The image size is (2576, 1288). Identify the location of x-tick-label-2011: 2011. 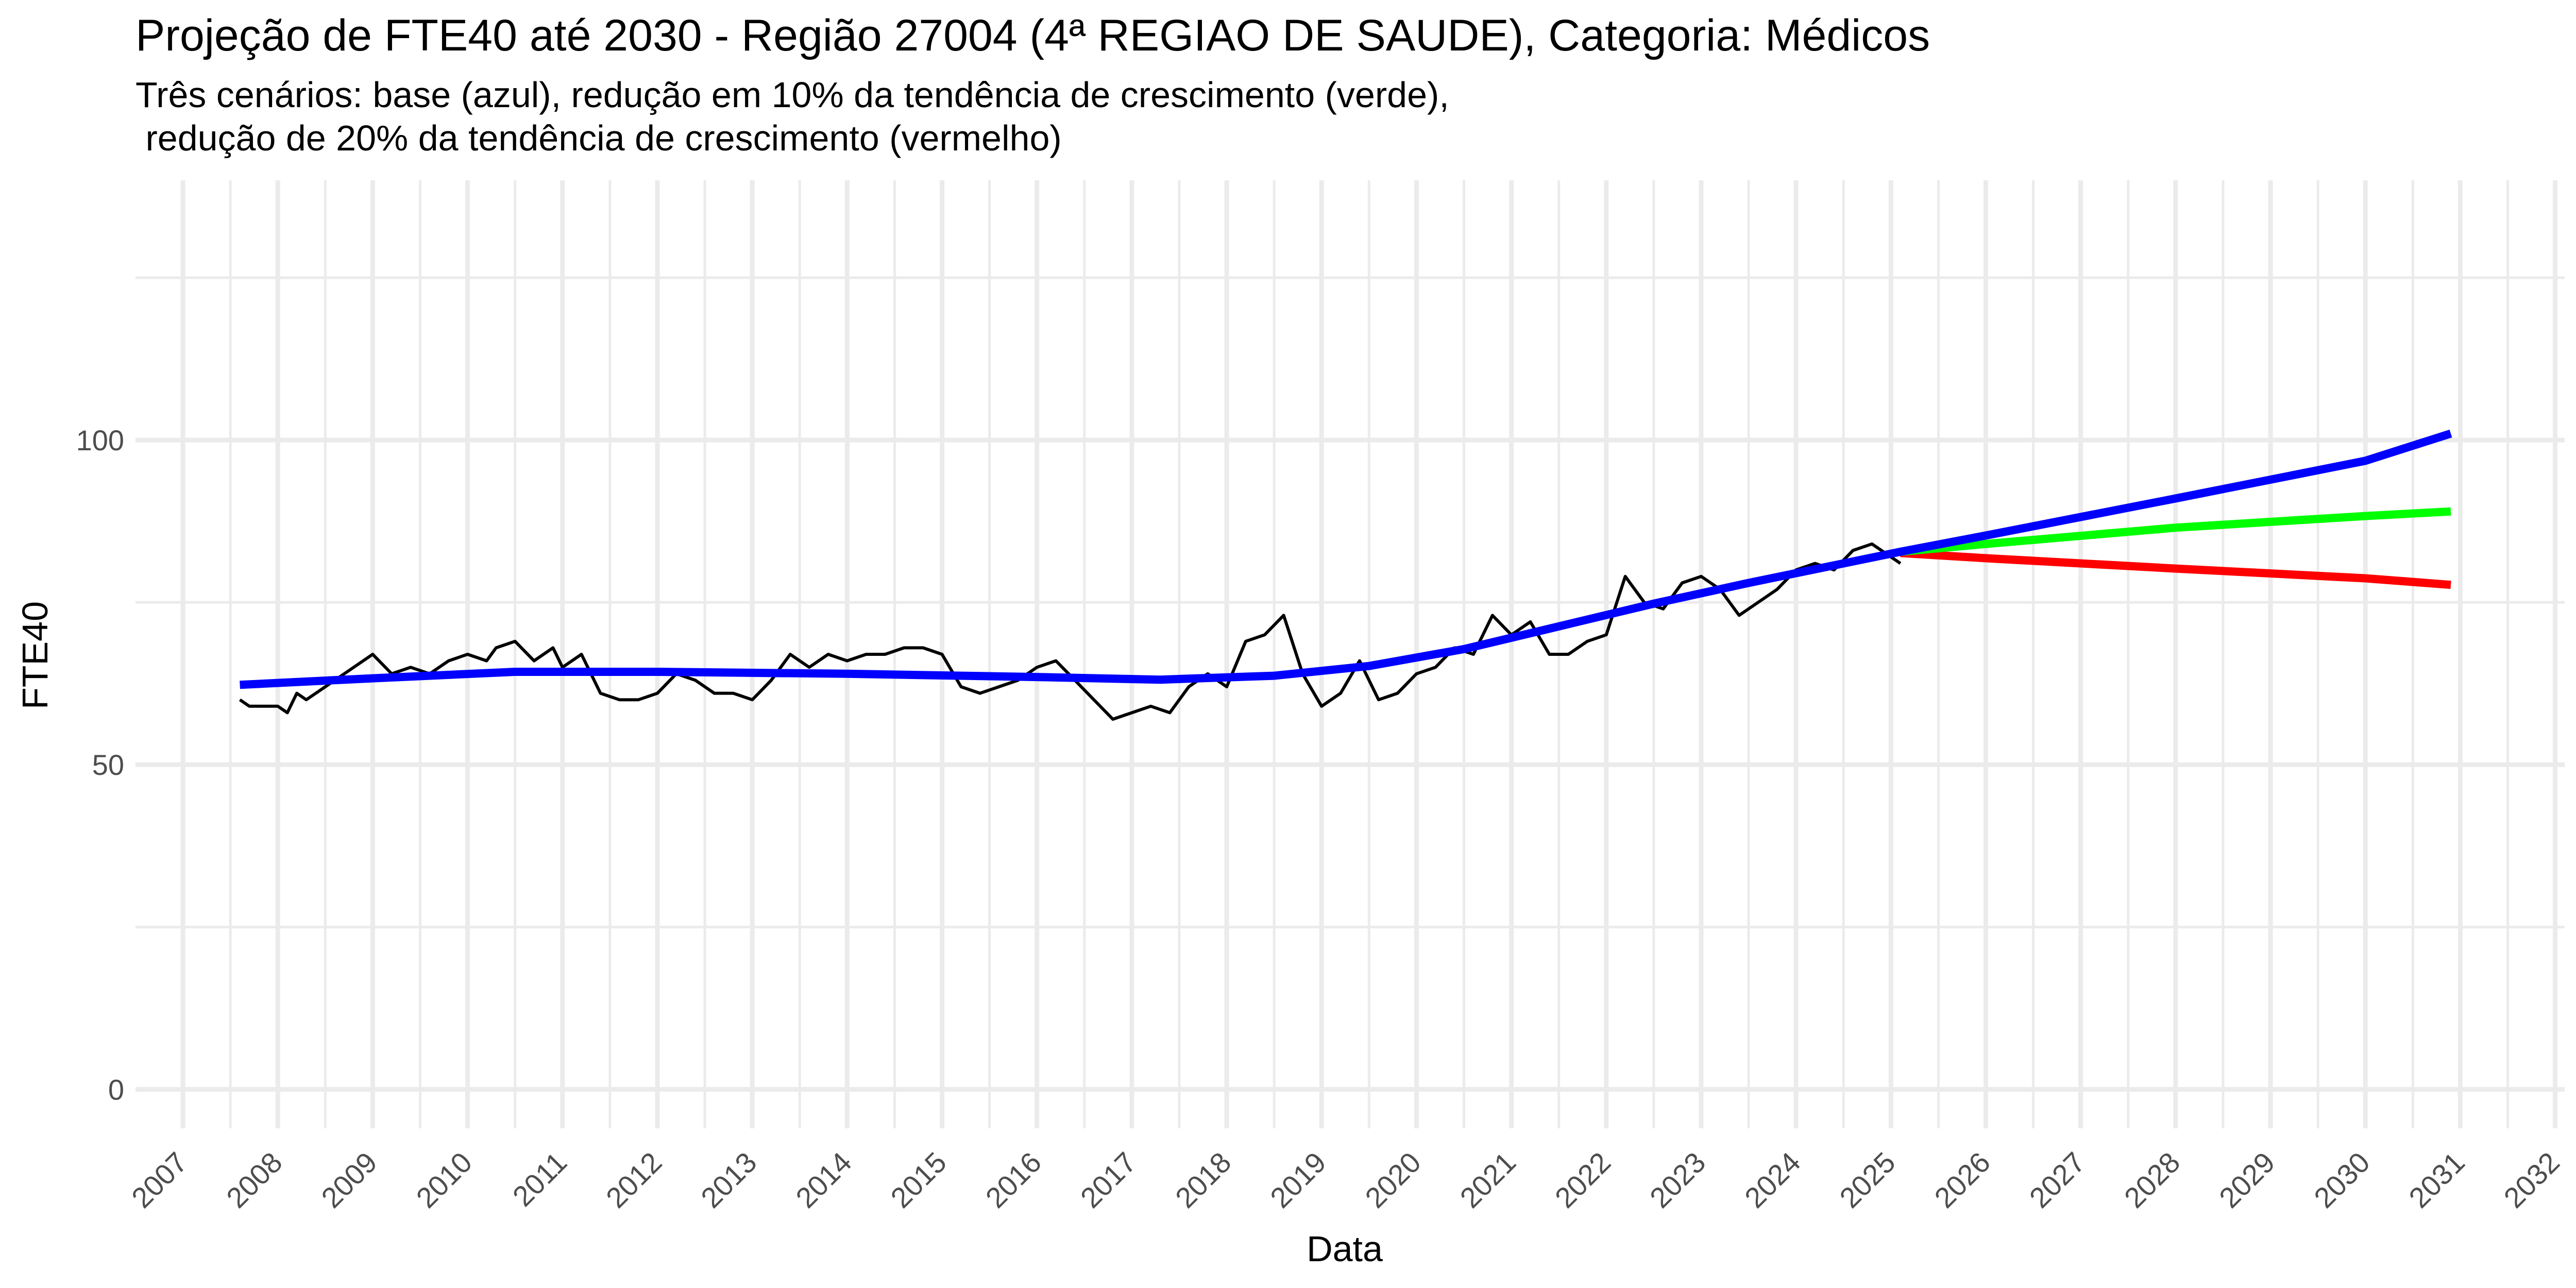
(539, 1179).